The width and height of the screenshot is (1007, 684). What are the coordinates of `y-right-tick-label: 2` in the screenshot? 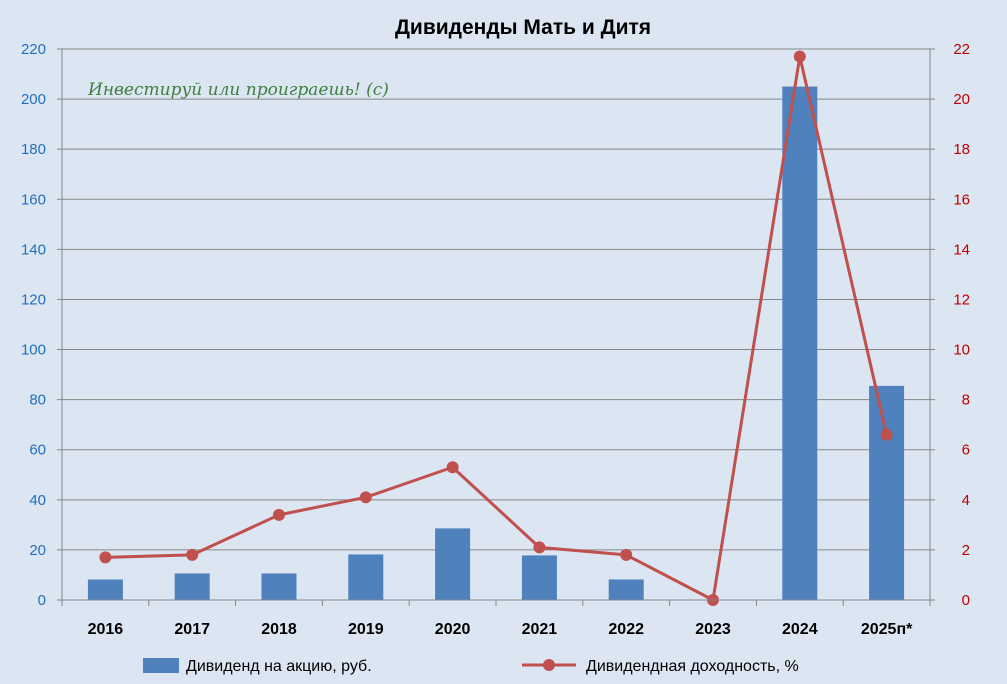 It's located at (966, 550).